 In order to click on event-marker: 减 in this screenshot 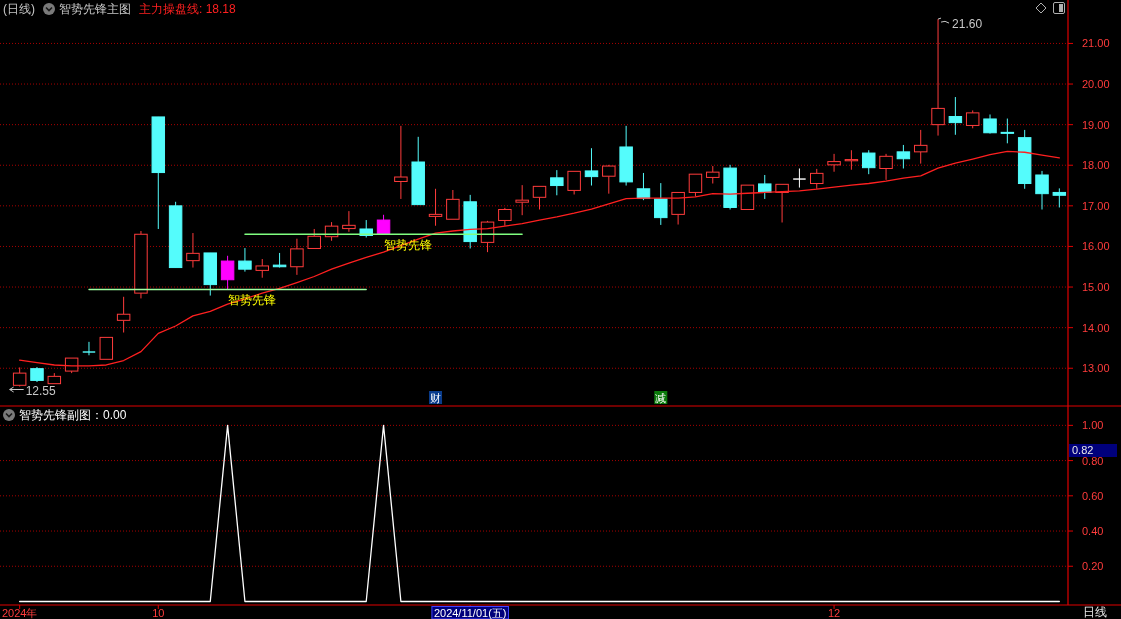, I will do `click(661, 397)`.